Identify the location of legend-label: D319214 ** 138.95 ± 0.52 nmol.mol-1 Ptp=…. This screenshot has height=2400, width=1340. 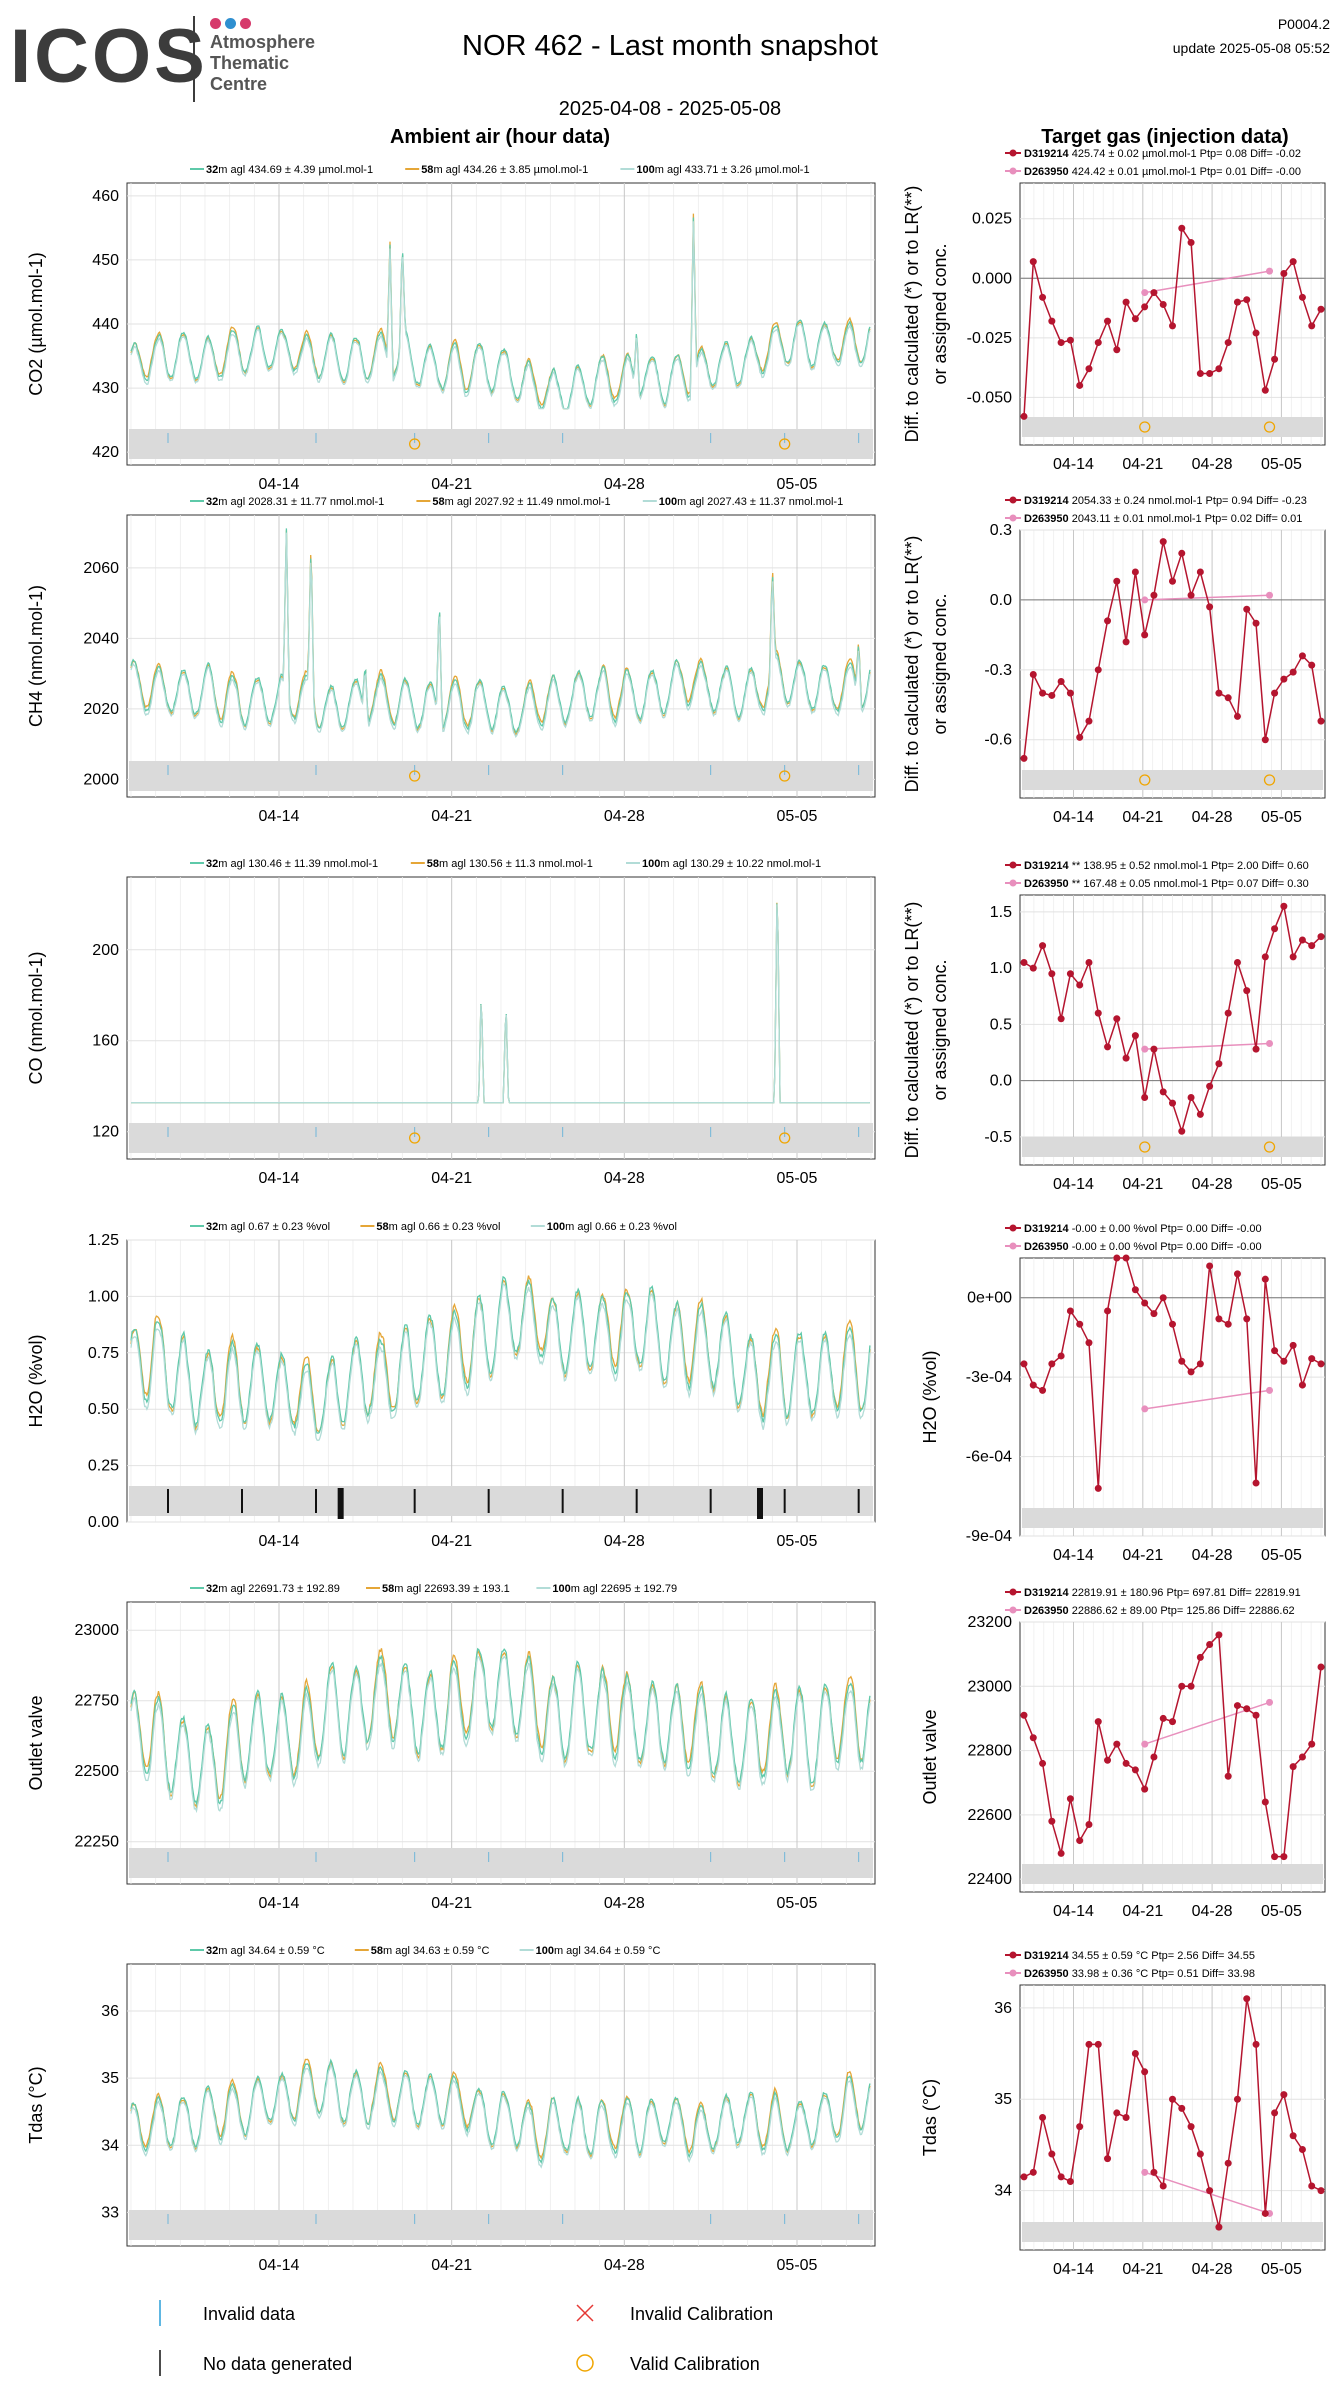
(1166, 866).